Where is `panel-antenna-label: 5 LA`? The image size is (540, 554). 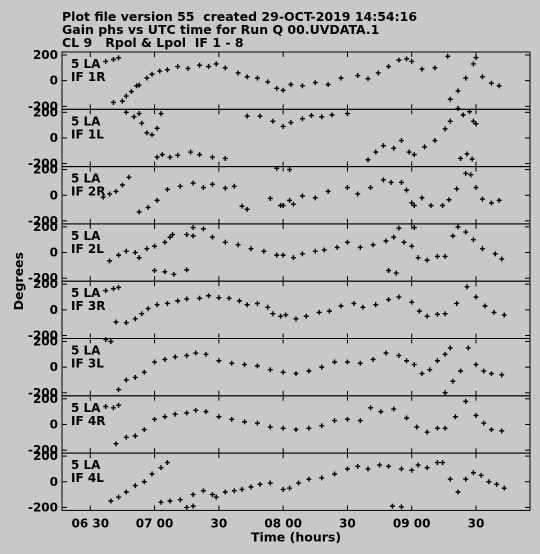 panel-antenna-label: 5 LA is located at coordinates (86, 351).